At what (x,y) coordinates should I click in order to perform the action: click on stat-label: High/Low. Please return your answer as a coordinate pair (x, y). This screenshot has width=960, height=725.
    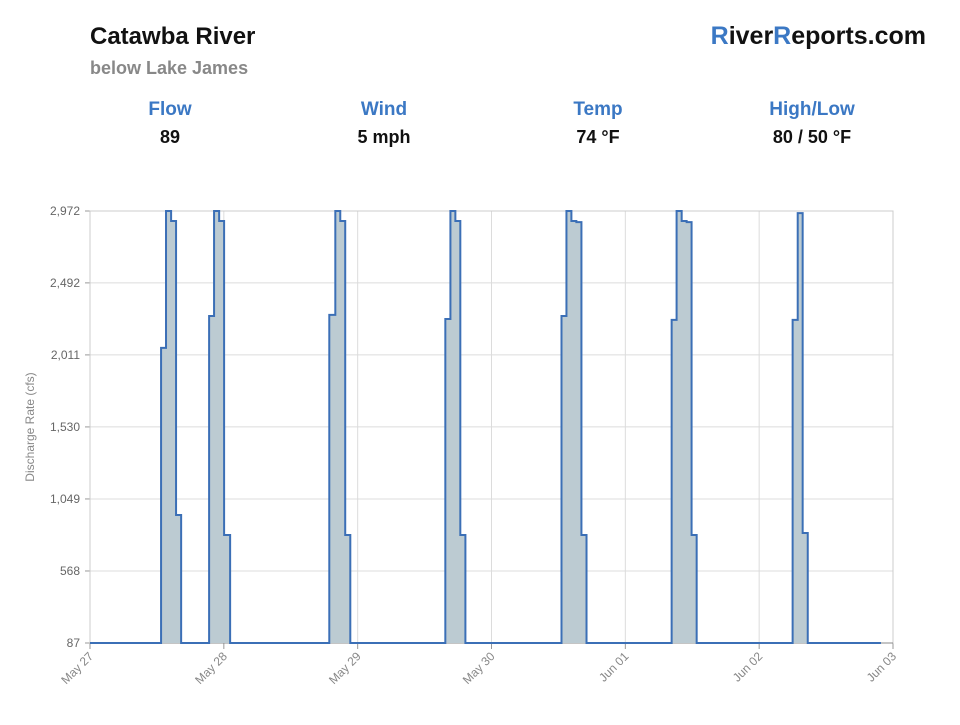
    Looking at the image, I should click on (812, 109).